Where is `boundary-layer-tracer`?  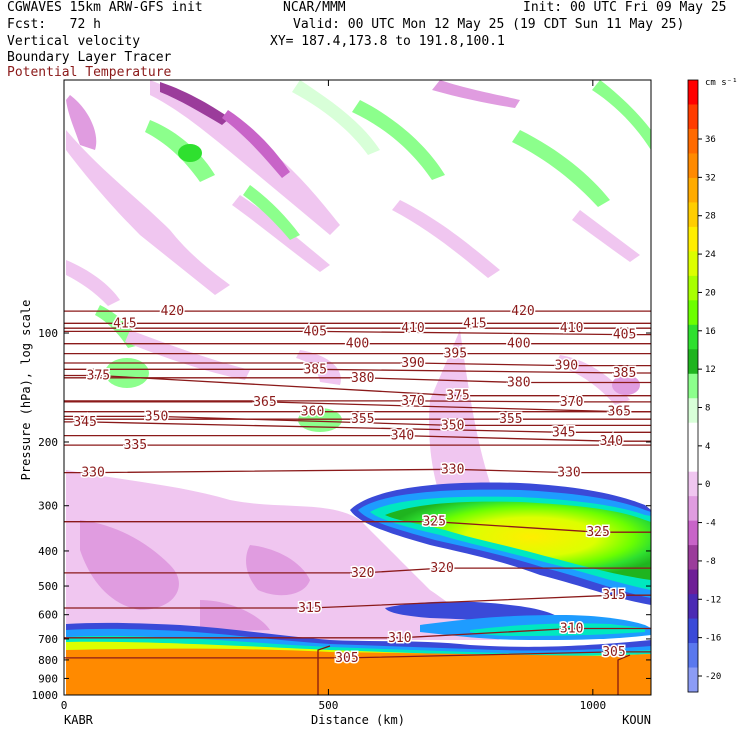
boundary-layer-tracer is located at coordinates (358, 671).